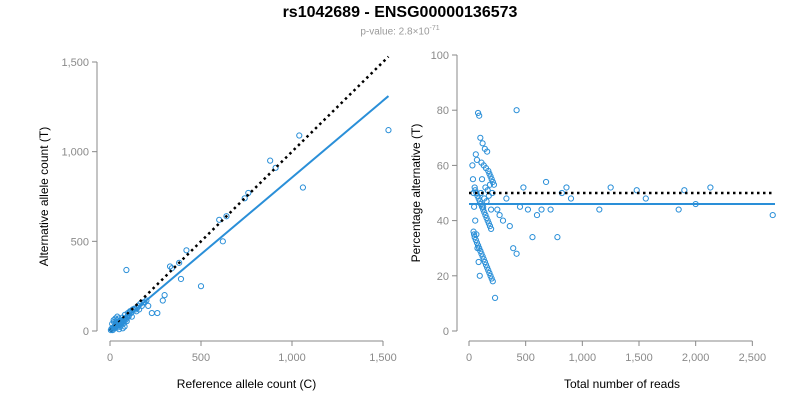  I want to click on y-tick-label: 80, so click(443, 111).